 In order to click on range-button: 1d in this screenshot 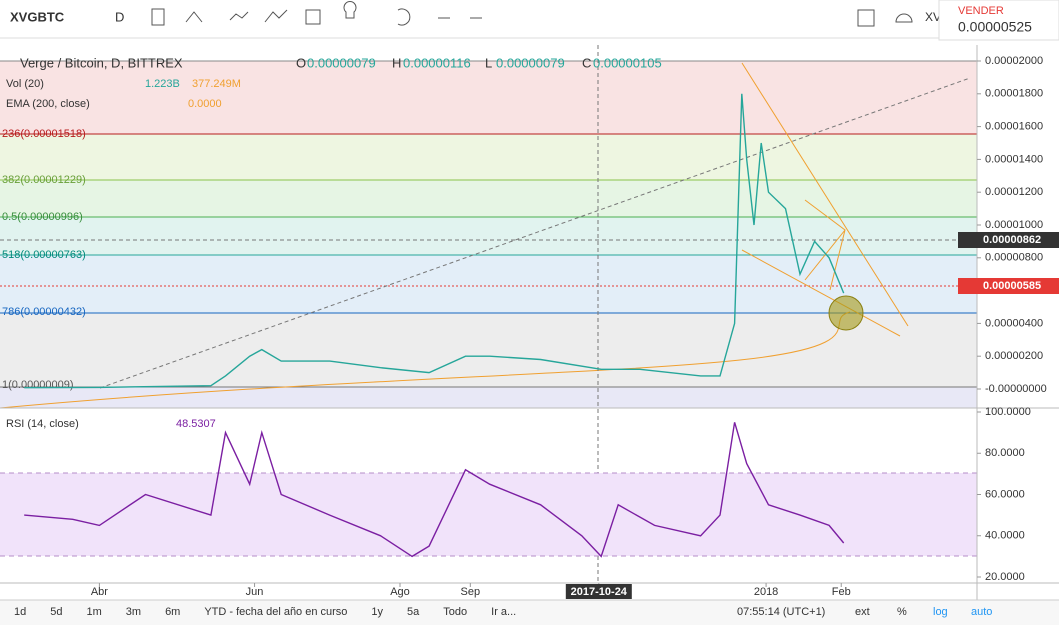, I will do `click(20, 612)`.